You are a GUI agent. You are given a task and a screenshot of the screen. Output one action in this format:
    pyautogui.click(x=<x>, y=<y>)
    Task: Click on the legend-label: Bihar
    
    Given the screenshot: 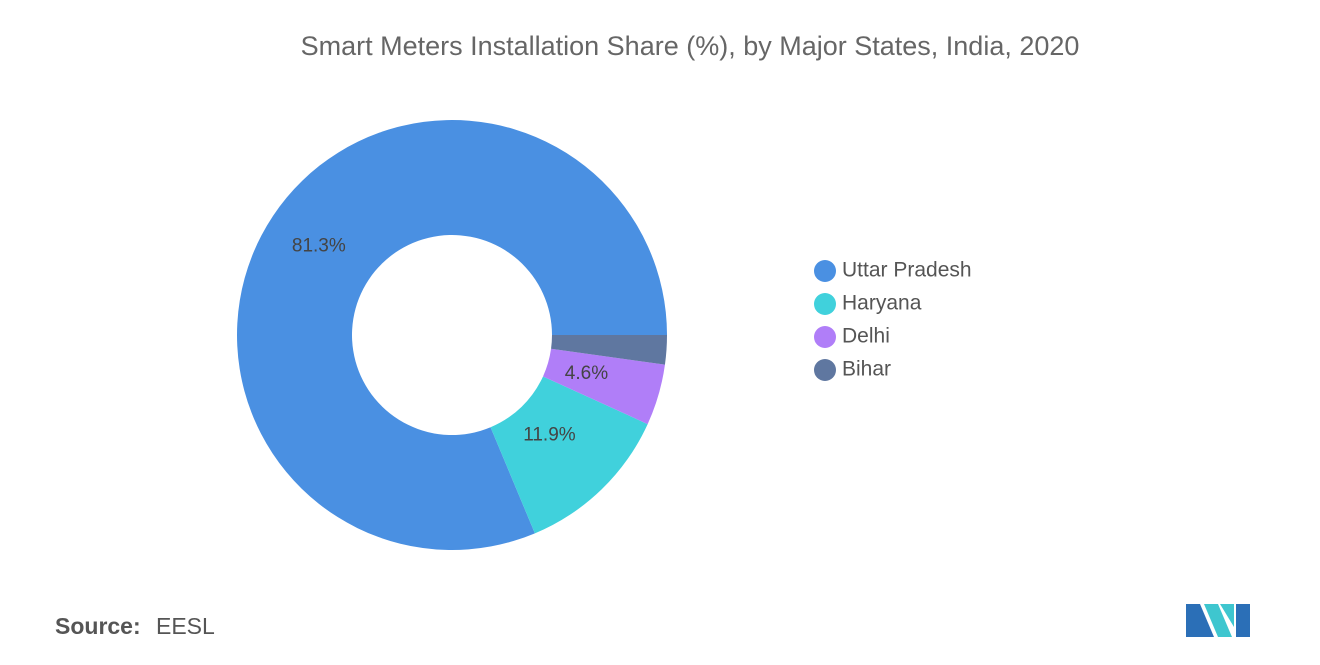 What is the action you would take?
    pyautogui.click(x=866, y=369)
    